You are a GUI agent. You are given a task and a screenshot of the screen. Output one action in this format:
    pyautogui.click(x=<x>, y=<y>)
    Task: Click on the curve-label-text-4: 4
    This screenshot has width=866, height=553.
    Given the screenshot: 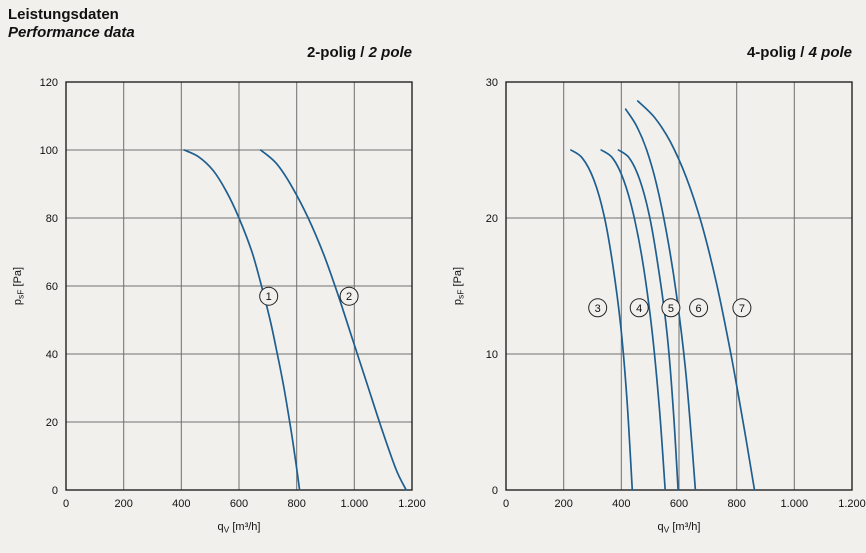 What is the action you would take?
    pyautogui.click(x=639, y=309)
    